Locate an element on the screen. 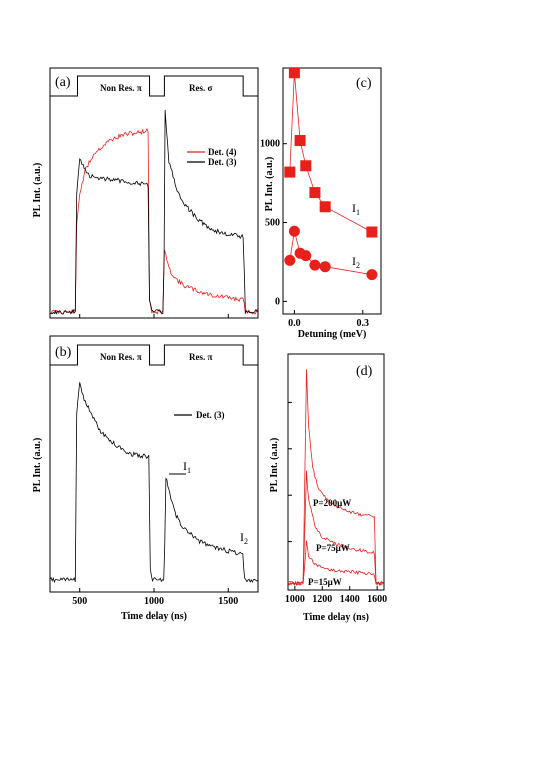 Image resolution: width=554 pixels, height=783 pixels. panel-a-frame is located at coordinates (154, 193).